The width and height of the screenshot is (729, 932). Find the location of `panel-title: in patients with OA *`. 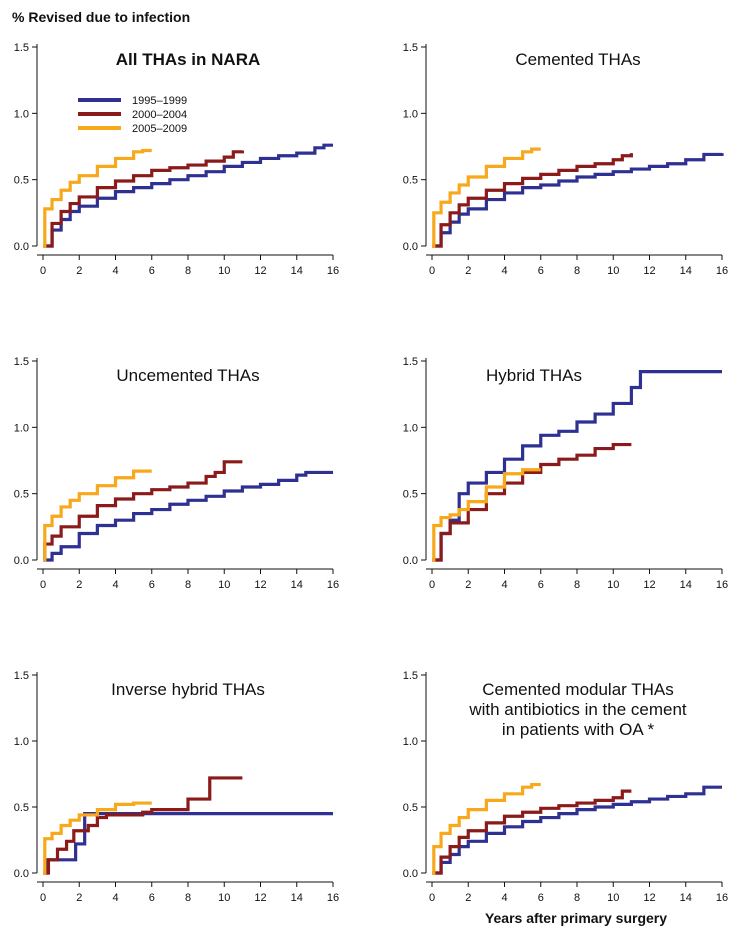

panel-title: in patients with OA * is located at coordinates (578, 729).